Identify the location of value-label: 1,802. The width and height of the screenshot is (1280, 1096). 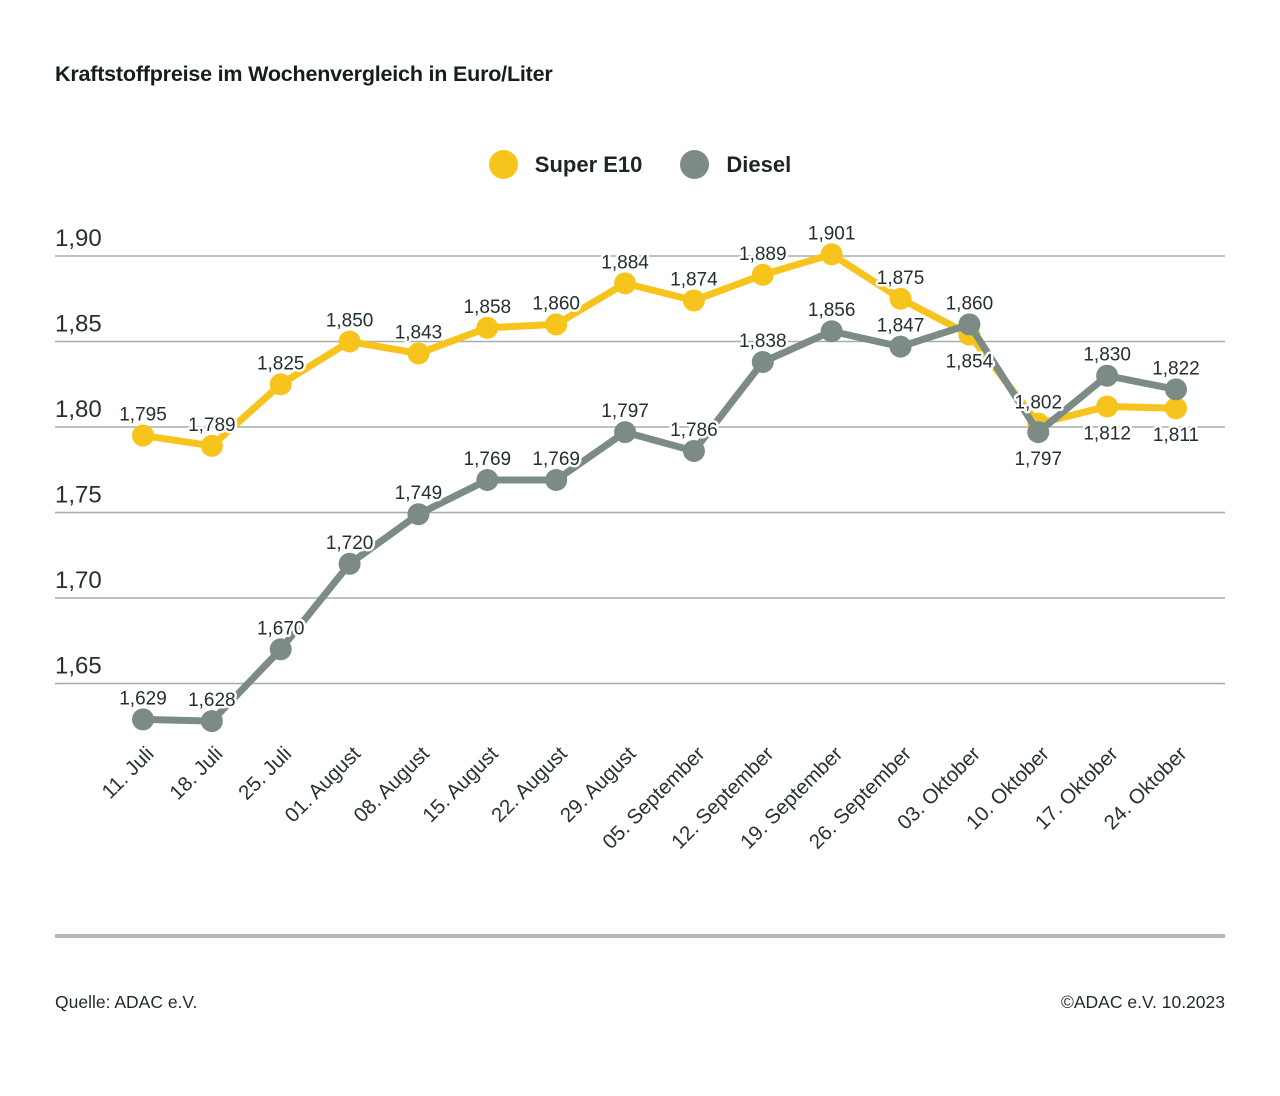
(1038, 403).